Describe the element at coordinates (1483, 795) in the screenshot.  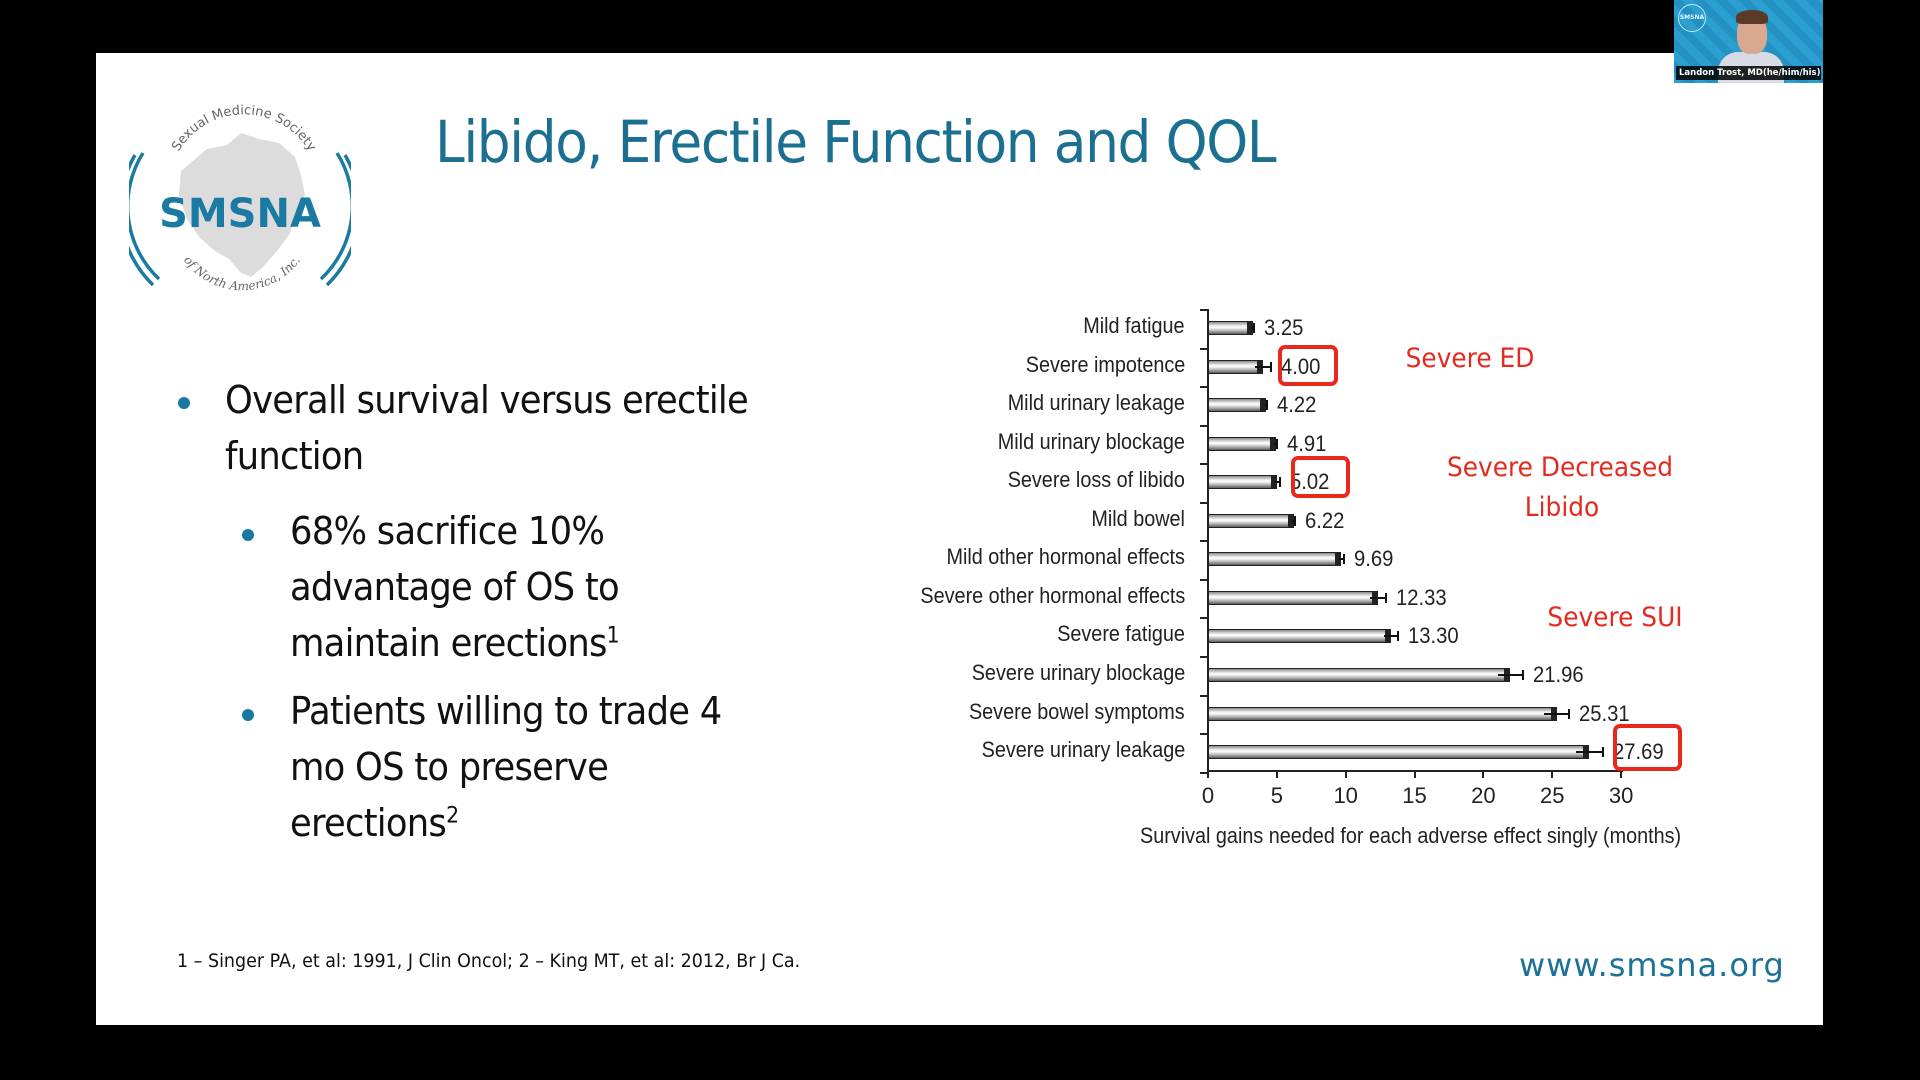
I see `x-tick-label: 20` at that location.